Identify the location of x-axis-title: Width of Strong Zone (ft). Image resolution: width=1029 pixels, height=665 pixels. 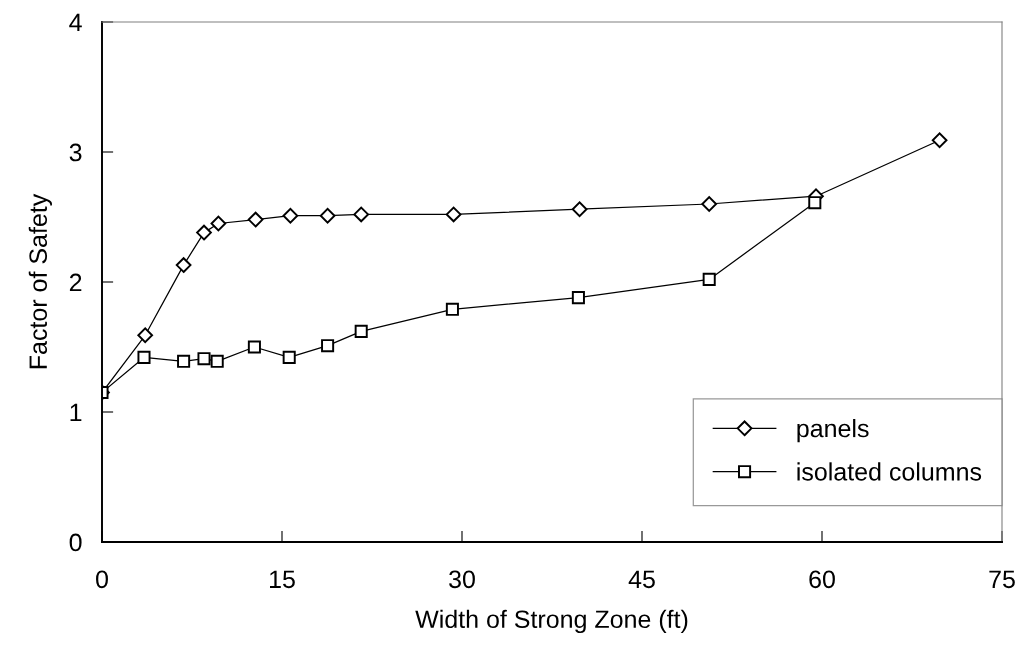
(551, 621).